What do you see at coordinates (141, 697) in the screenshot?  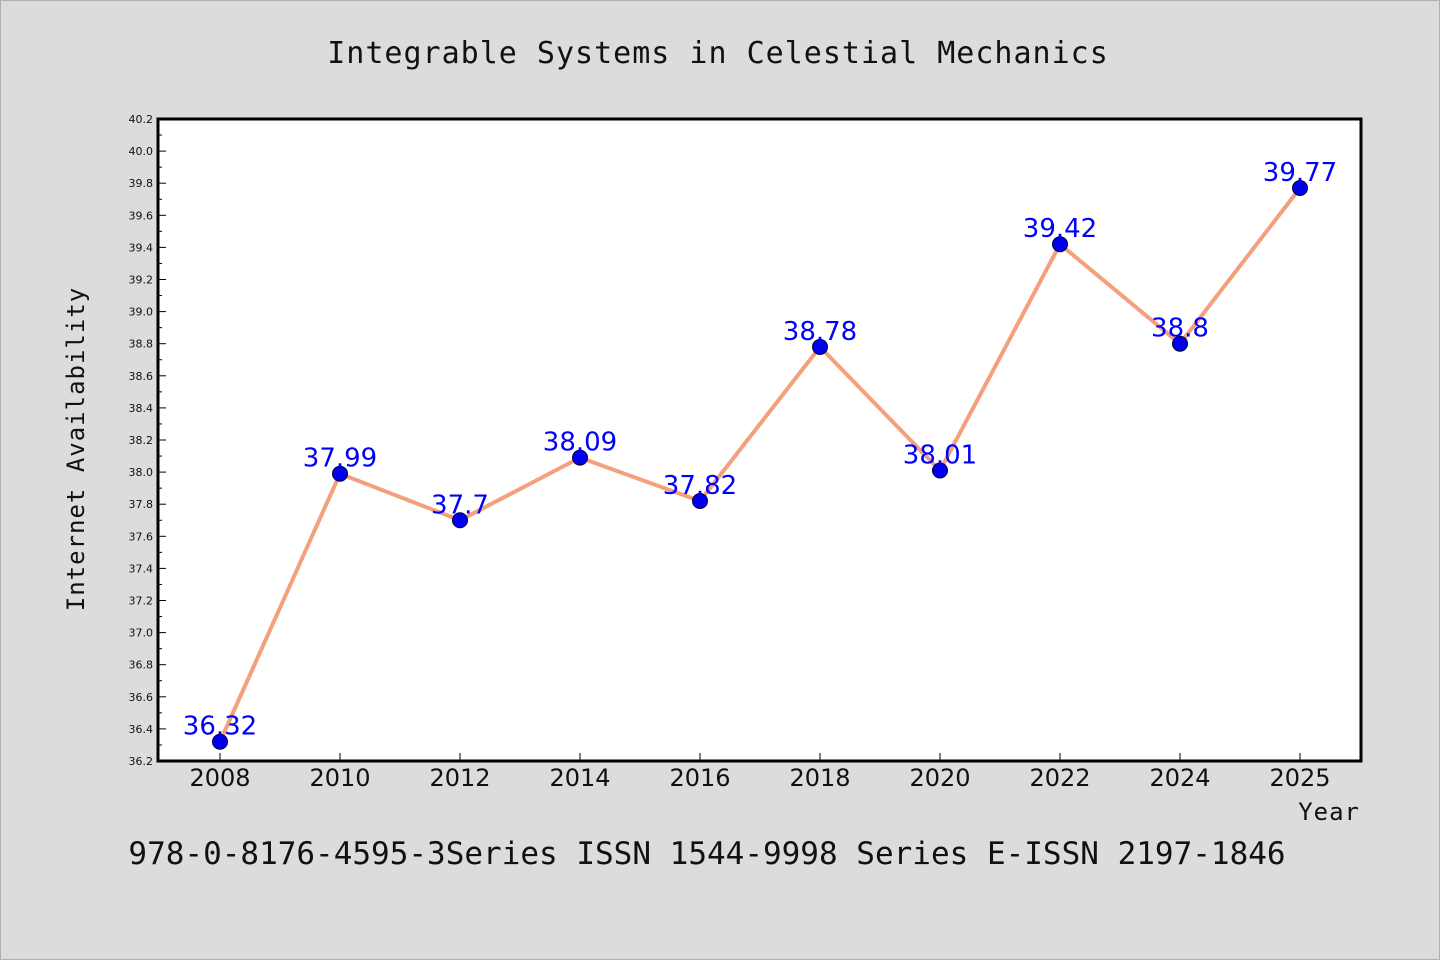 I see `y-tick-label: 36.6` at bounding box center [141, 697].